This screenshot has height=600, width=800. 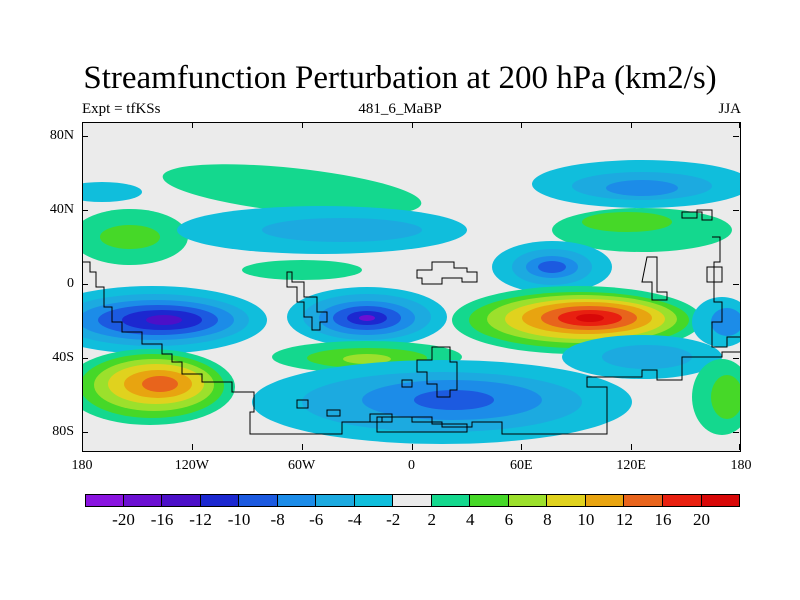 I want to click on y-tick-label: 40N, so click(x=61, y=209).